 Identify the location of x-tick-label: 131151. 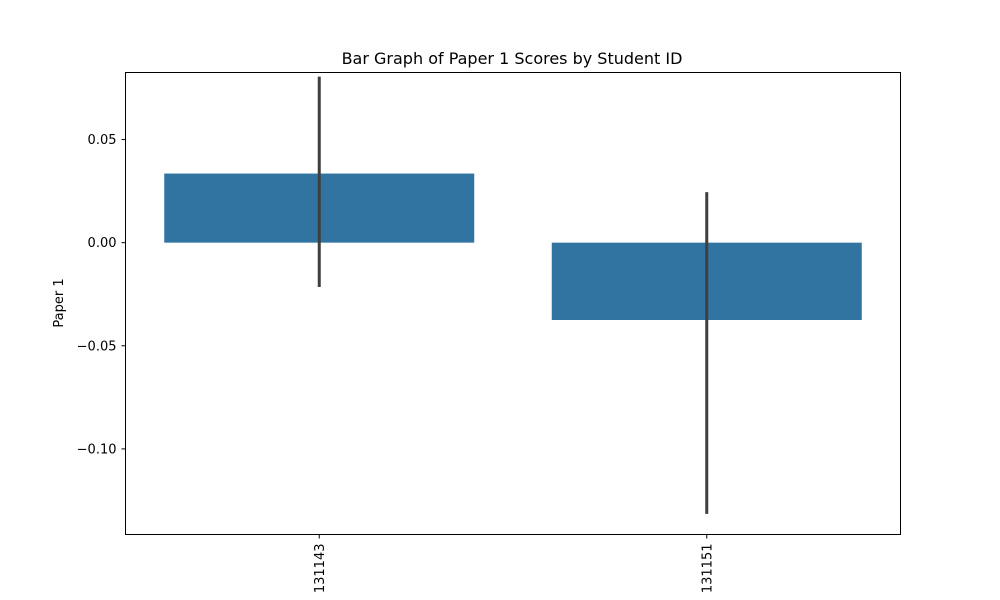
(707, 569).